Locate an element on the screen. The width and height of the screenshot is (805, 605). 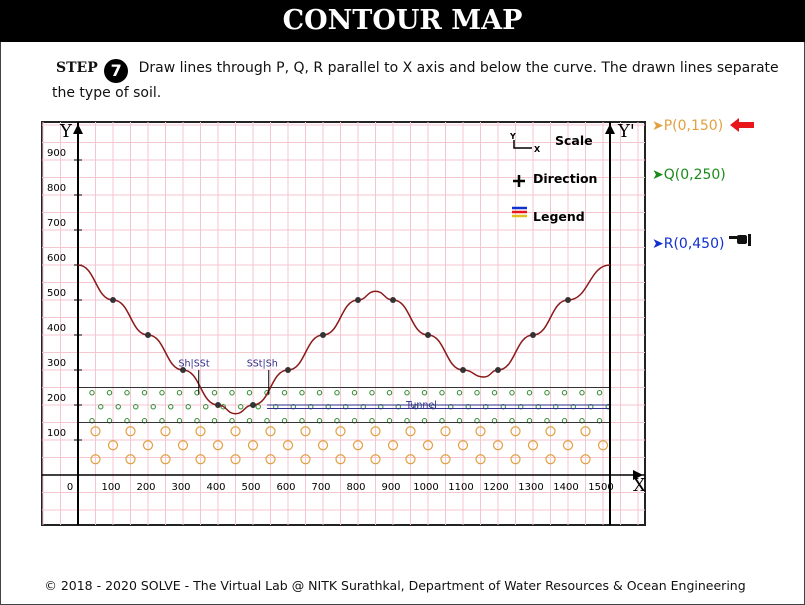
scale-axis-y-label: Y is located at coordinates (512, 136).